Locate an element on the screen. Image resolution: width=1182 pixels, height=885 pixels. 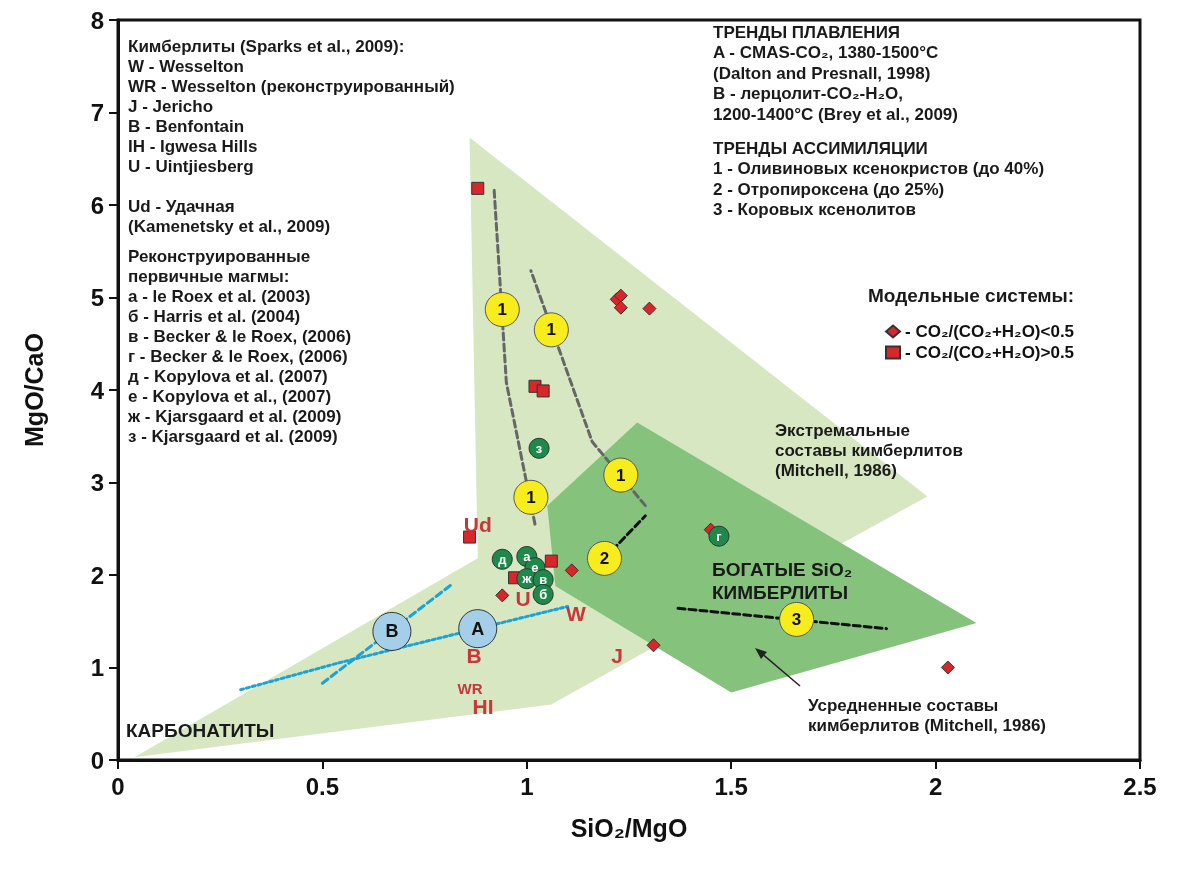
y-tick-label: 7 is located at coordinates (97, 112).